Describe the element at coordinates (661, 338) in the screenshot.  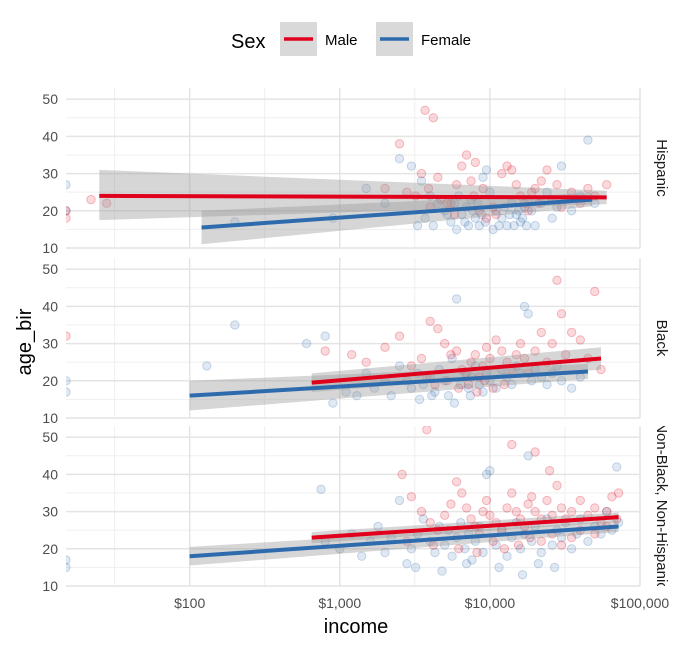
I see `facet-strip-label: Black` at that location.